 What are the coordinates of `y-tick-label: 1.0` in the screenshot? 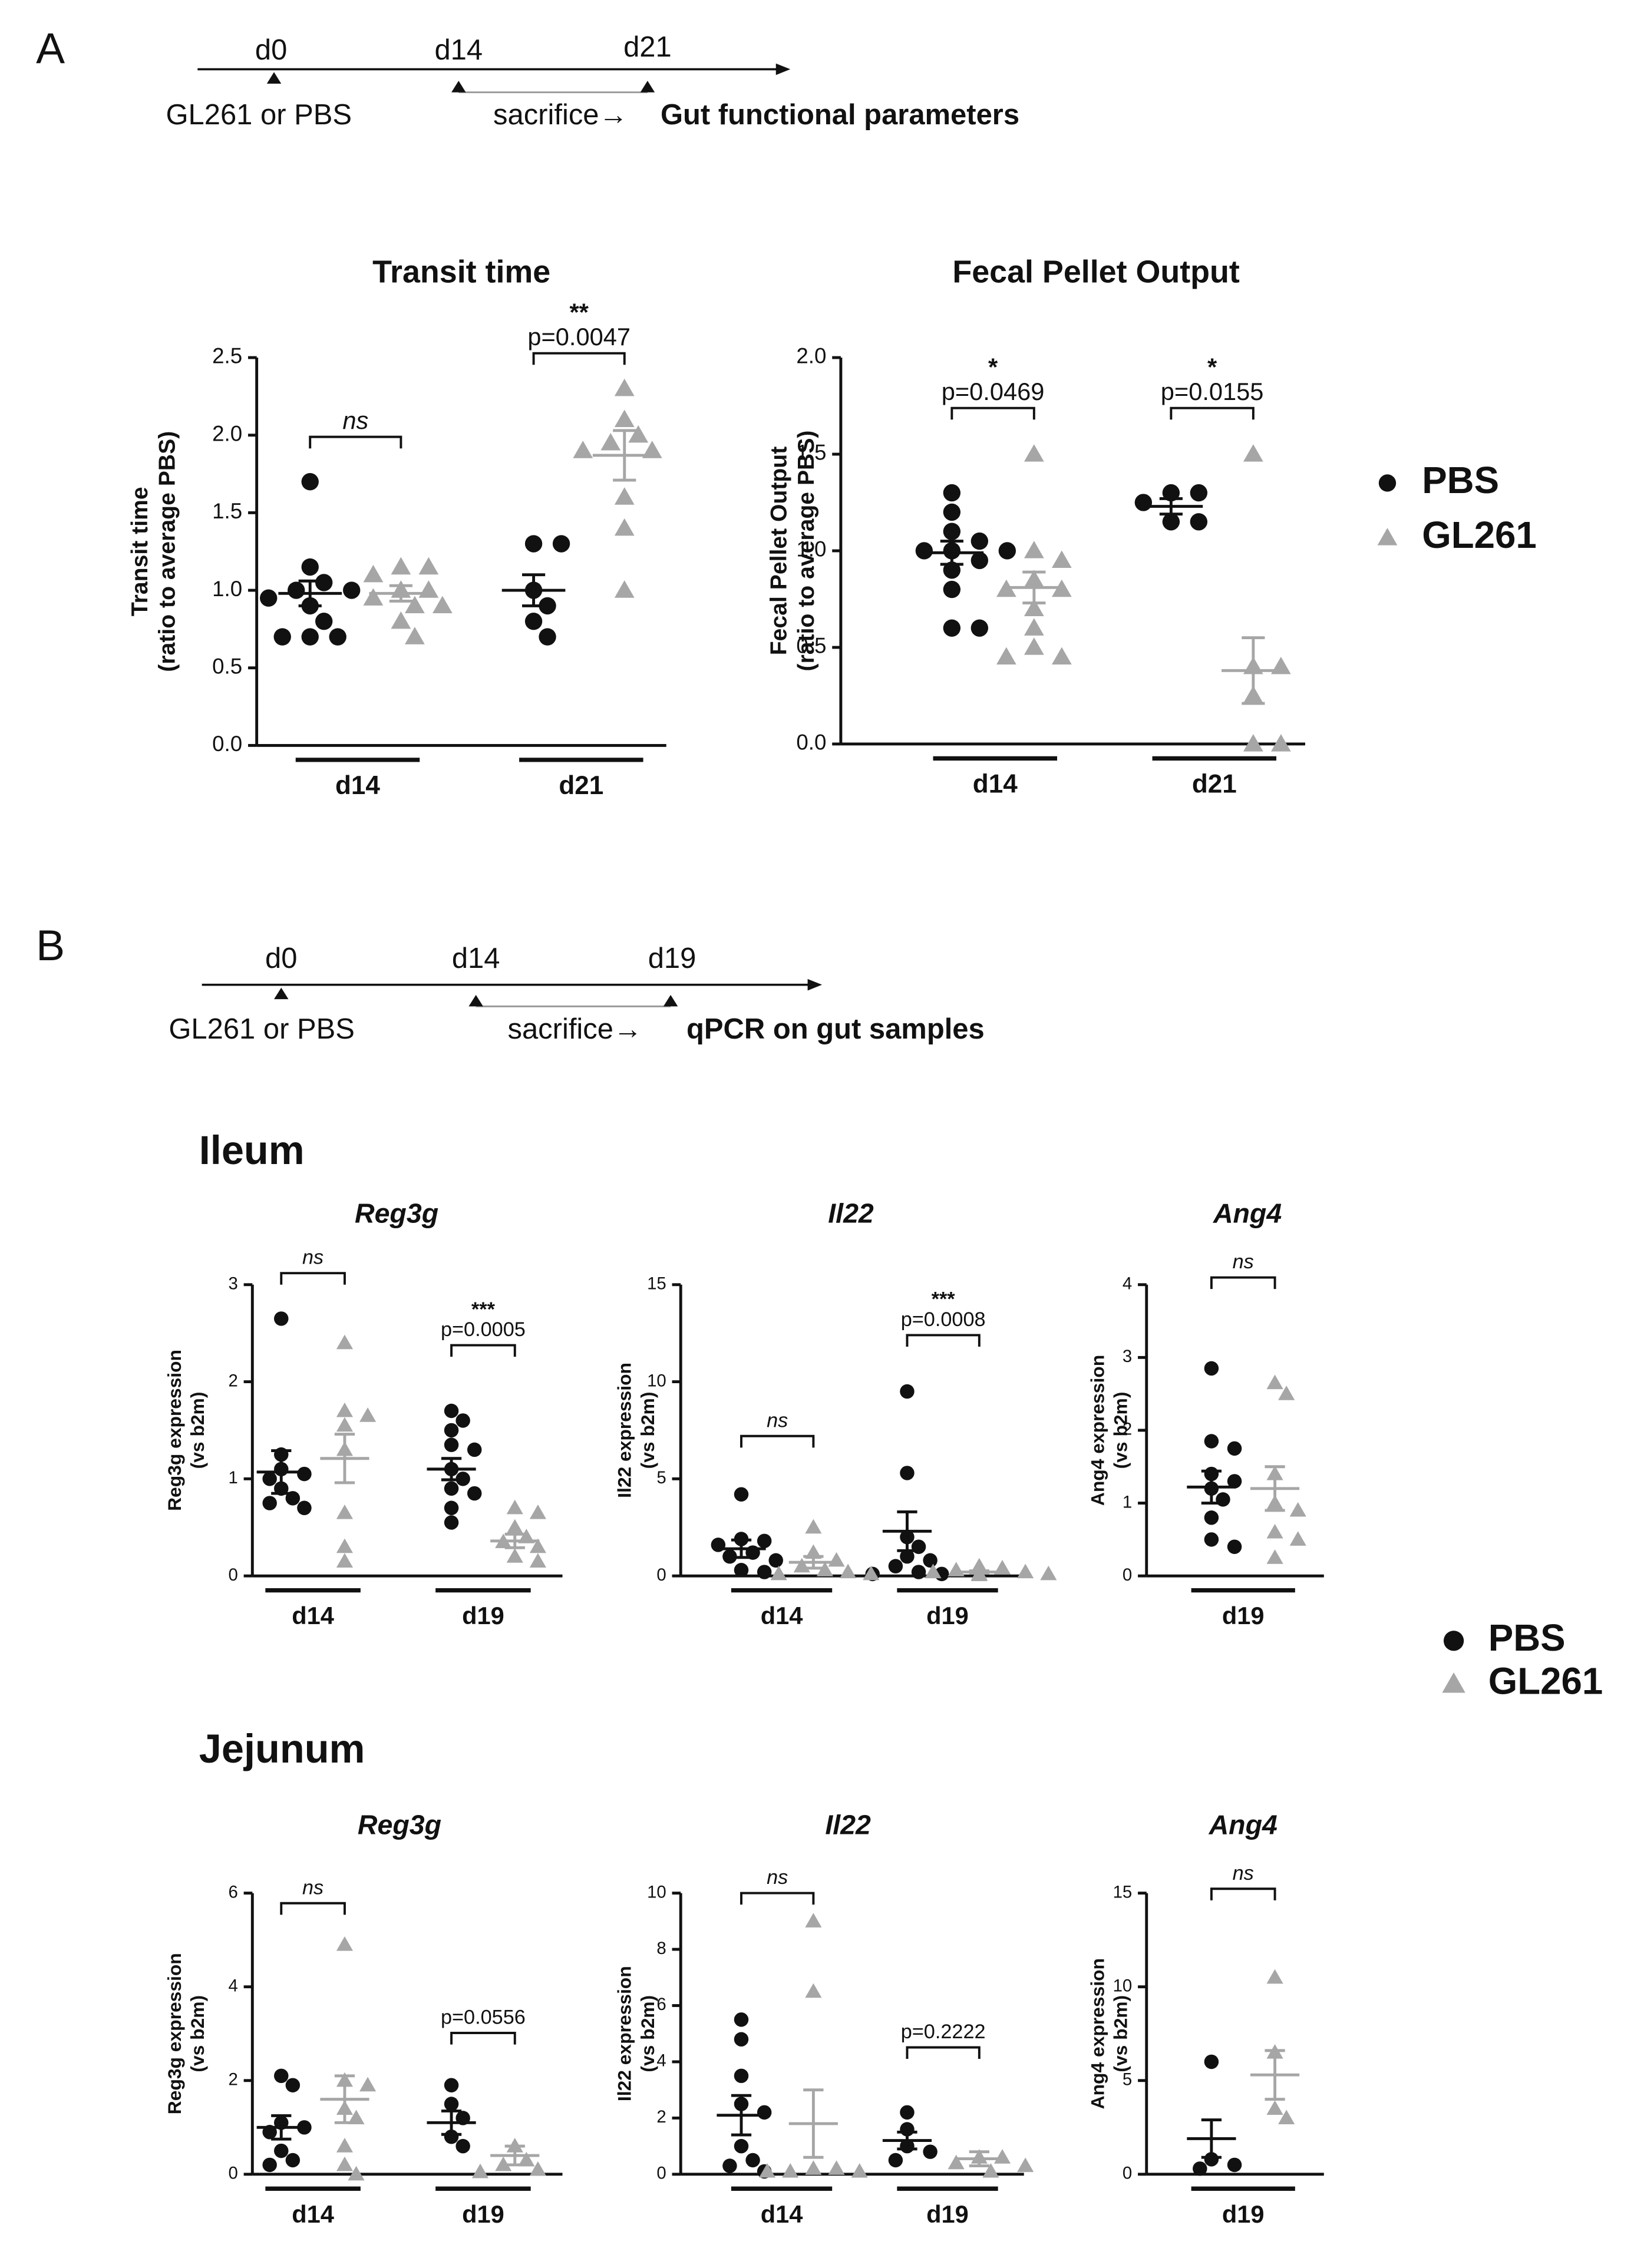 It's located at (227, 589).